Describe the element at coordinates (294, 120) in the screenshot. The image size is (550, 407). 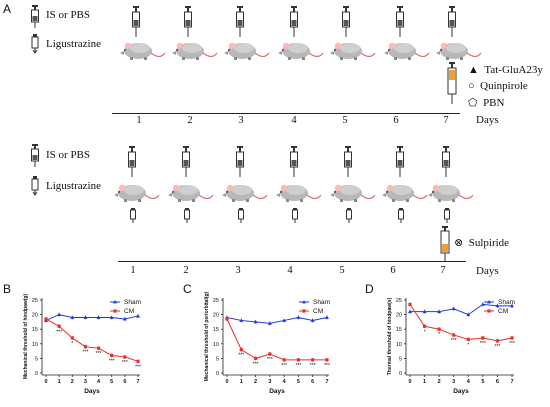
I see `day-label: 4` at that location.